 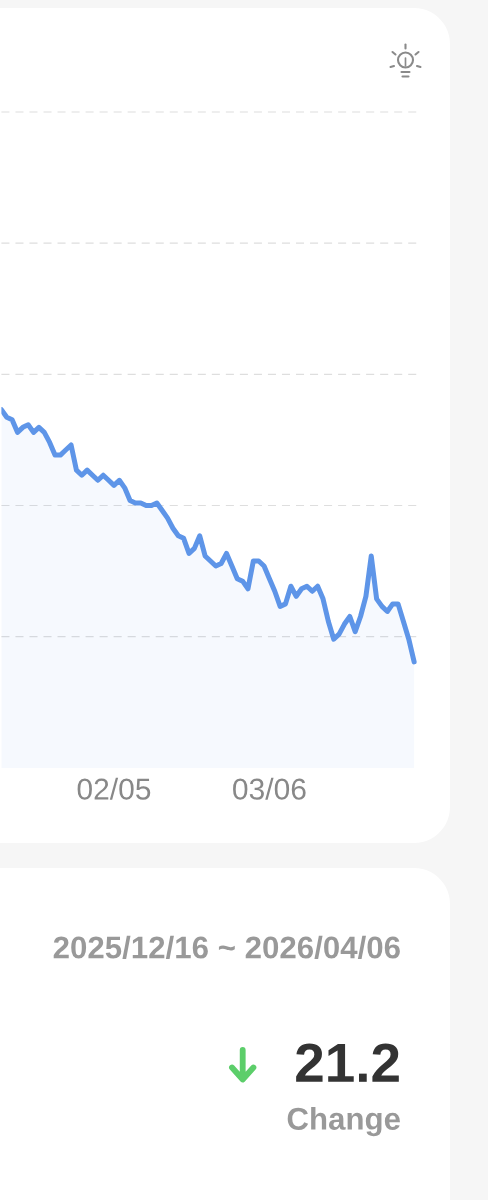 What do you see at coordinates (343, 1121) in the screenshot?
I see `text: Change` at bounding box center [343, 1121].